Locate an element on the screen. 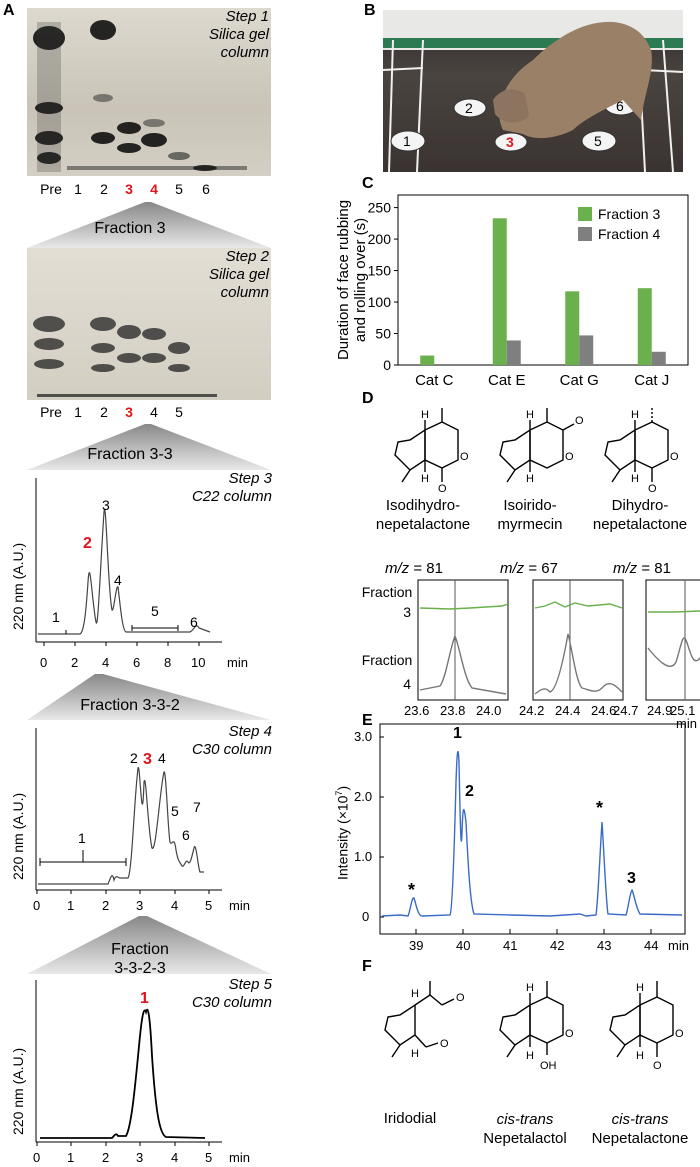 Image resolution: width=700 pixels, height=1167 pixels. mz-value: = 81 is located at coordinates (654, 568).